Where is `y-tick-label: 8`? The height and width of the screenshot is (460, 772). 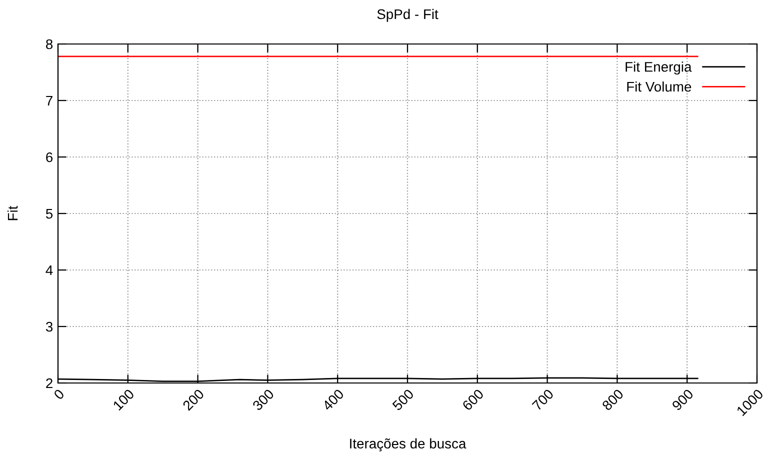
y-tick-label: 8 is located at coordinates (49, 44).